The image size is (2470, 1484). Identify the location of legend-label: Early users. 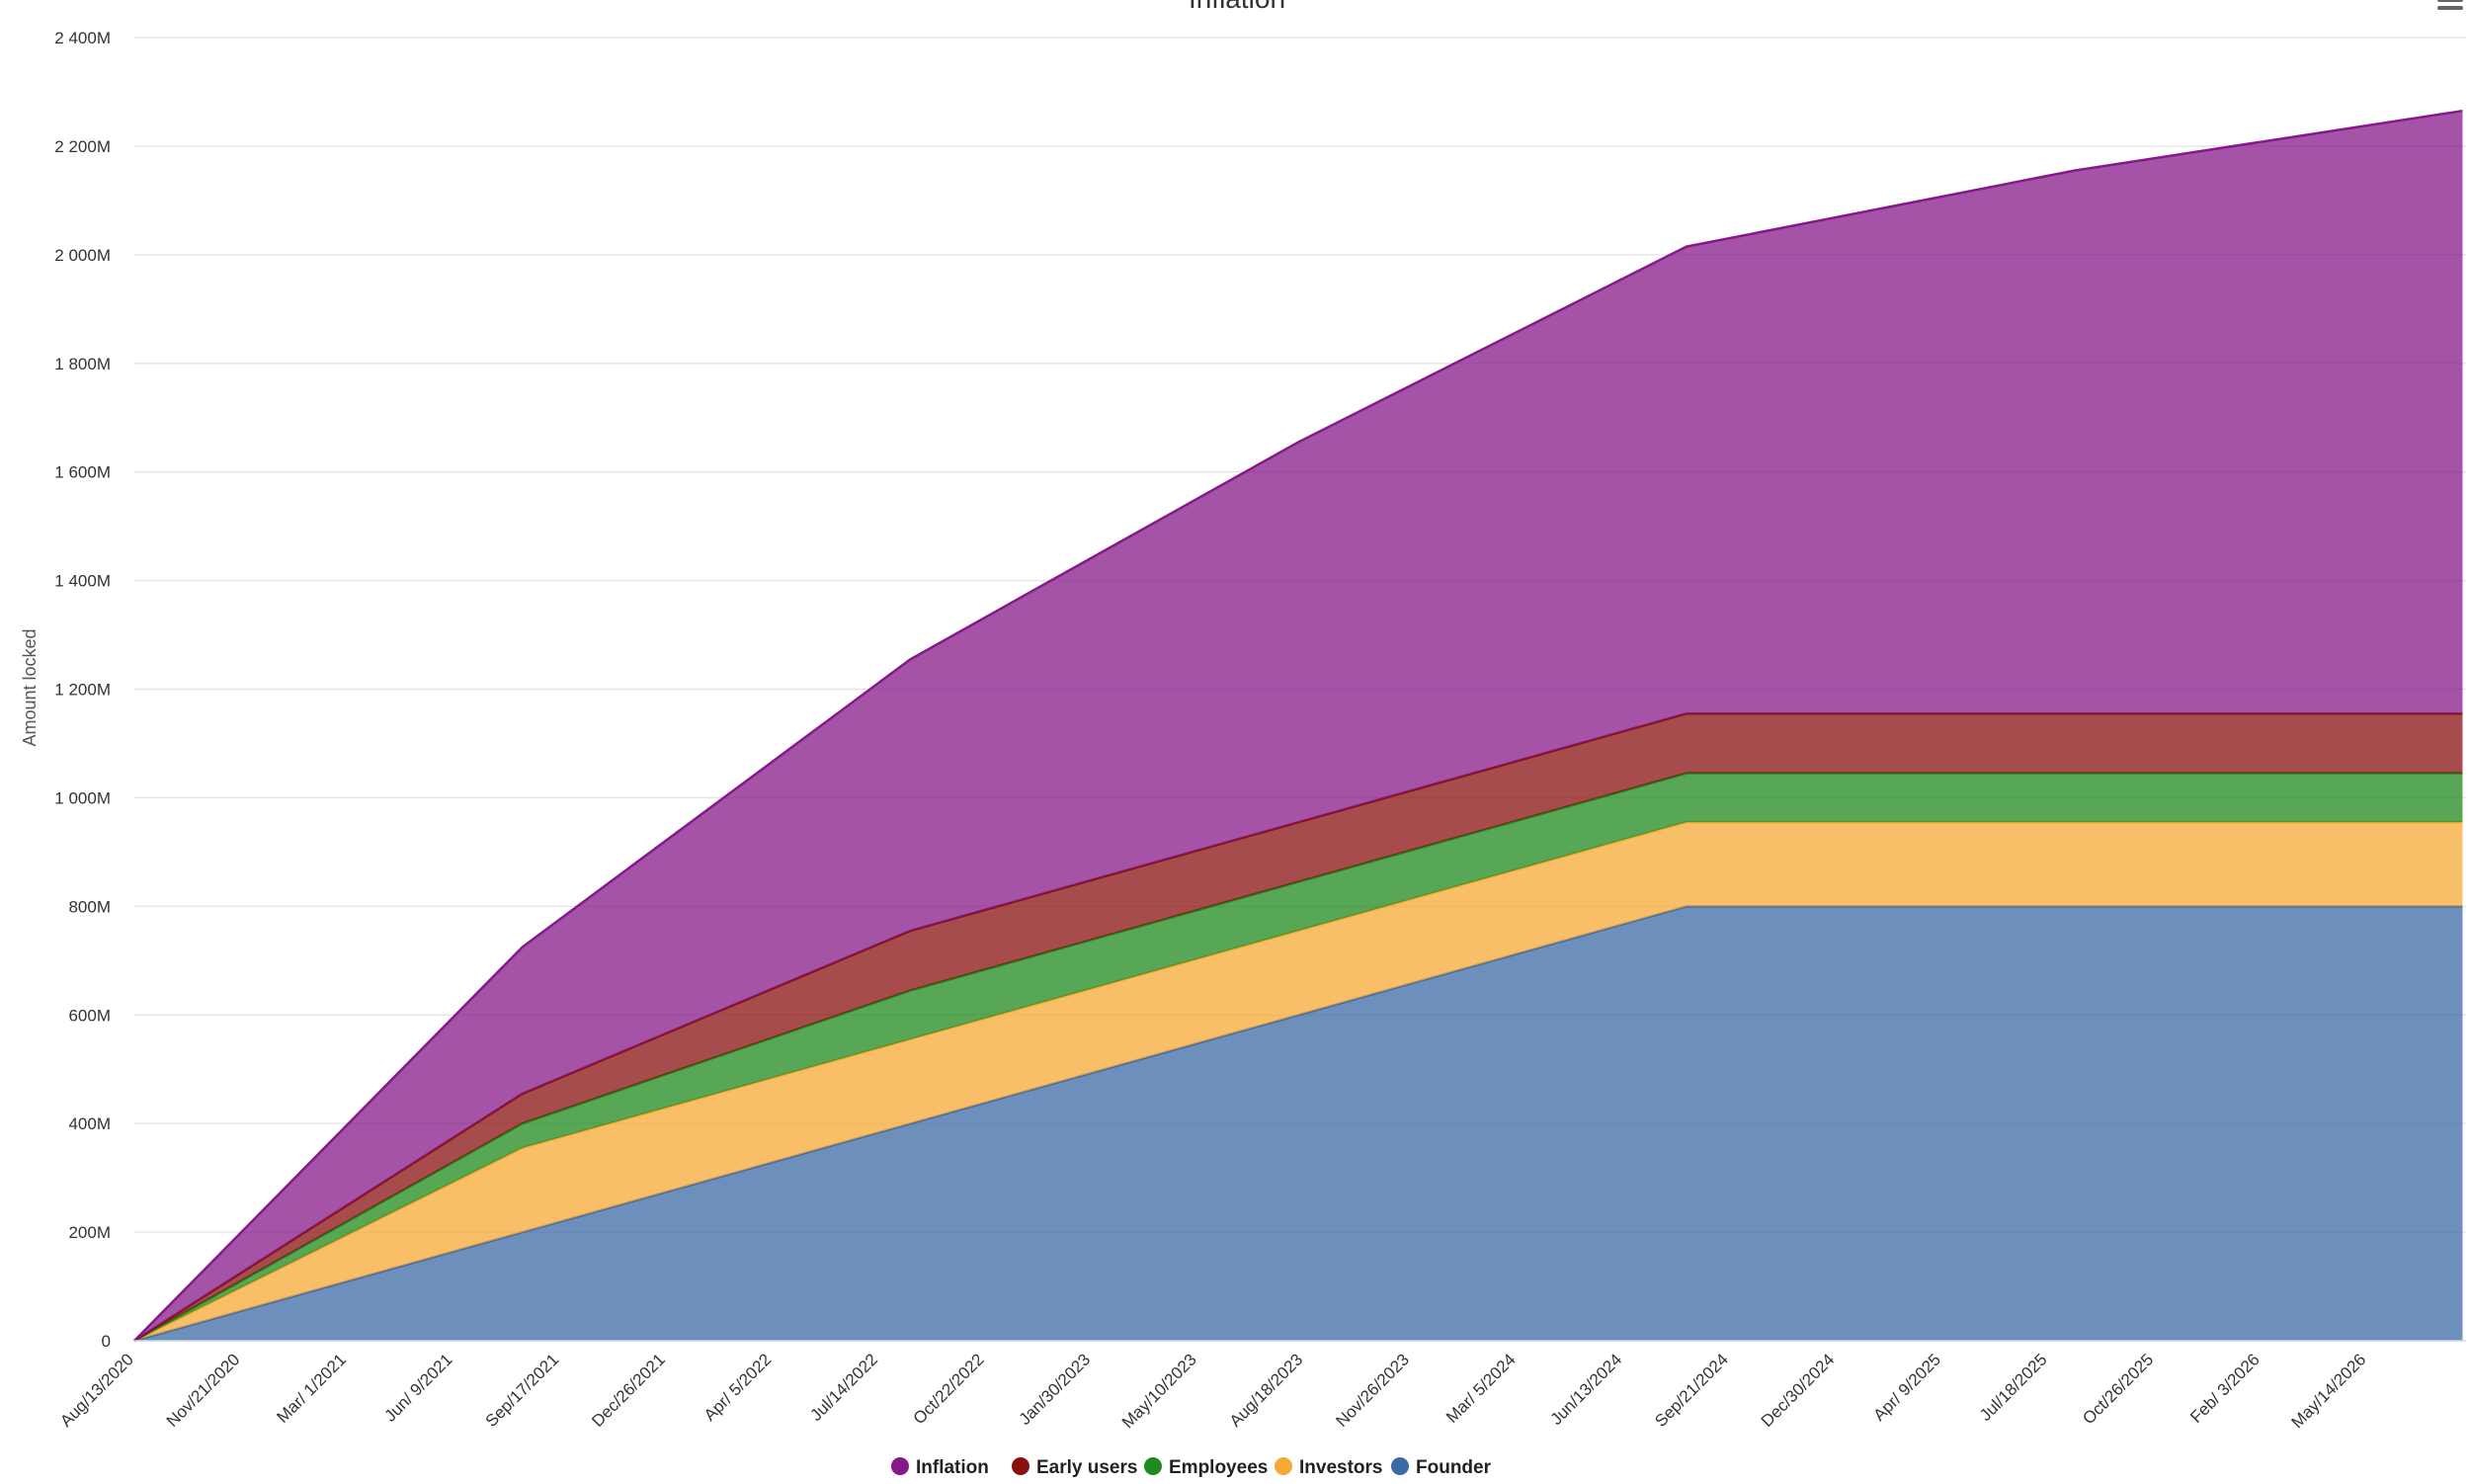
(1086, 1467).